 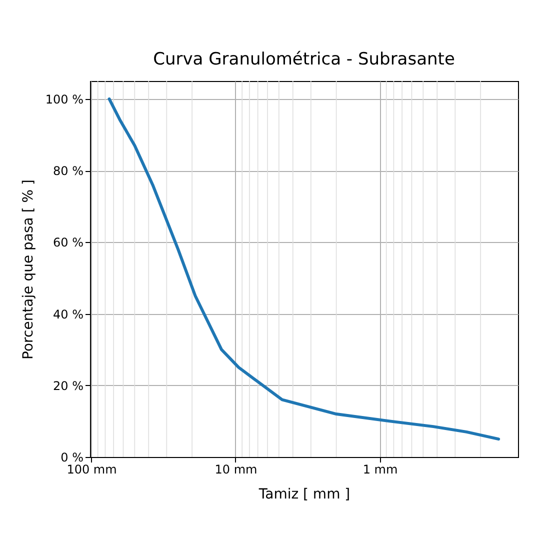 I want to click on x-tick-label: 100 mm, so click(x=91, y=469).